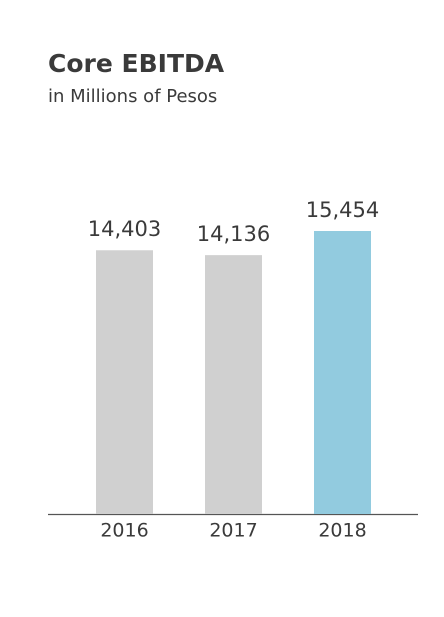  Describe the element at coordinates (342, 210) in the screenshot. I see `value-label: 15,454` at that location.